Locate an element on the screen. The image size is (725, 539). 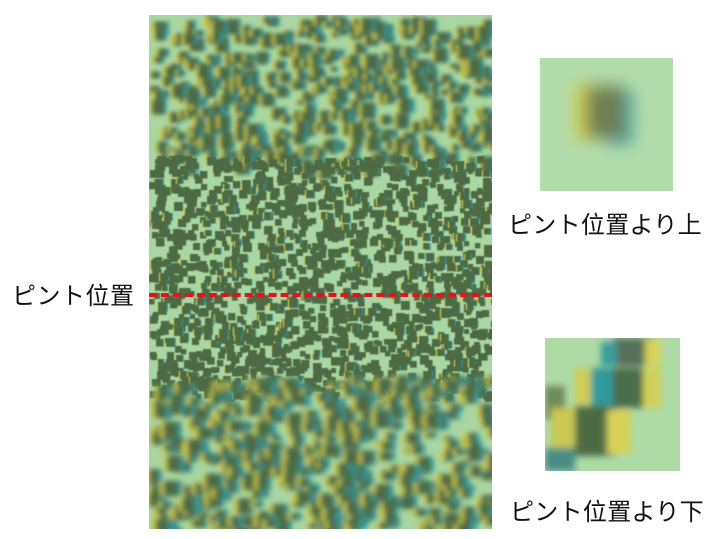
crop-above-image is located at coordinates (606, 124).